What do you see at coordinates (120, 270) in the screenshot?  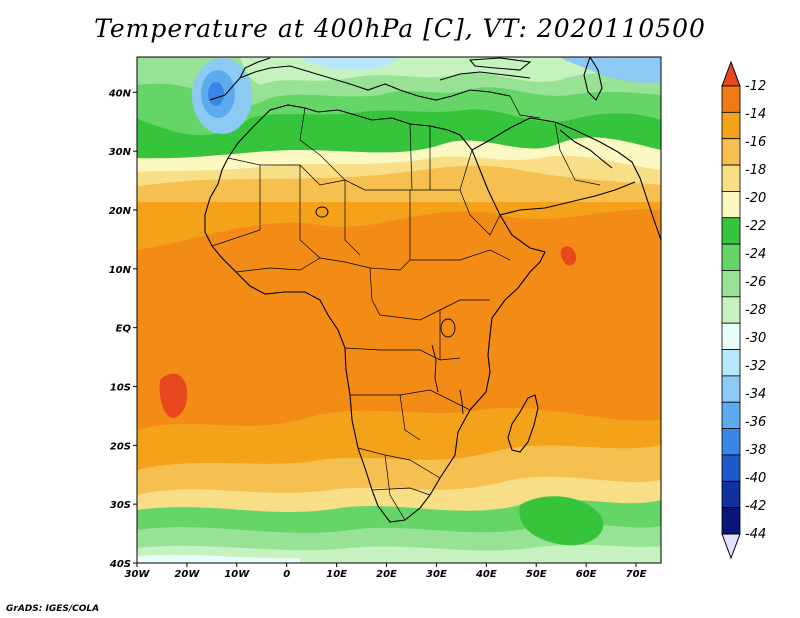 I see `lat-tick-label: 10N` at bounding box center [120, 270].